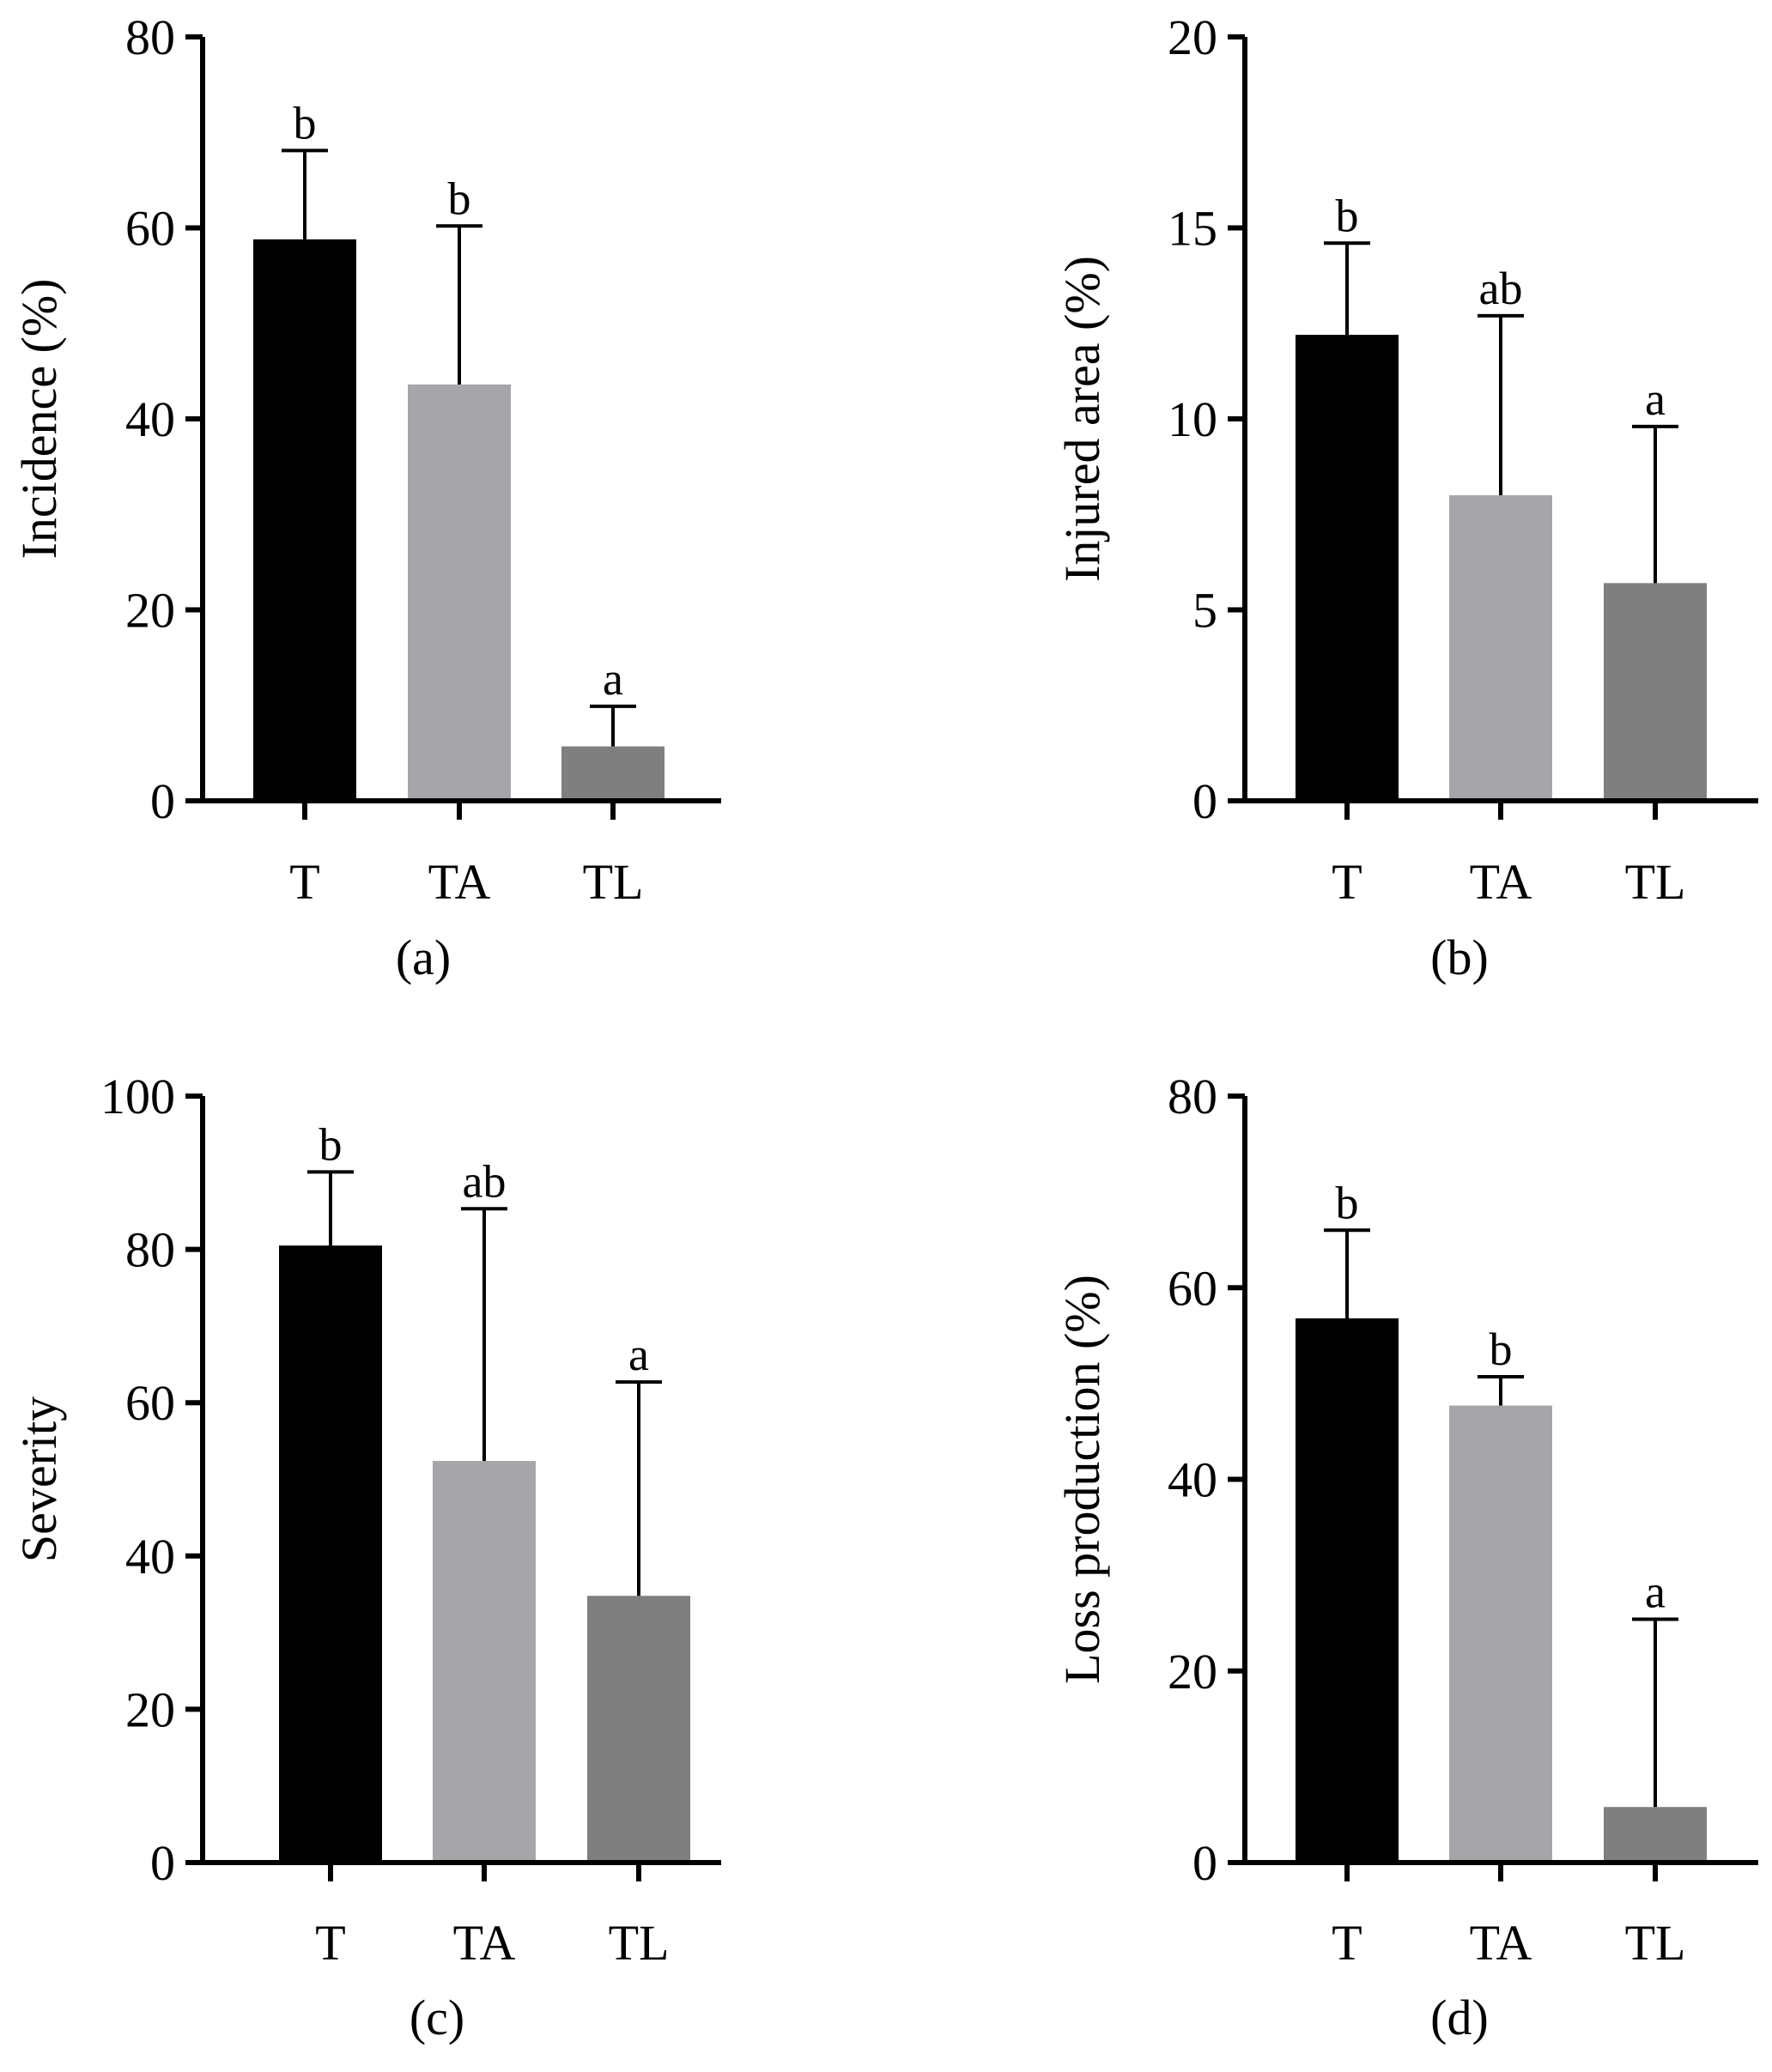 The image size is (1772, 2072). What do you see at coordinates (1204, 611) in the screenshot?
I see `y-tick-label-5: 5` at bounding box center [1204, 611].